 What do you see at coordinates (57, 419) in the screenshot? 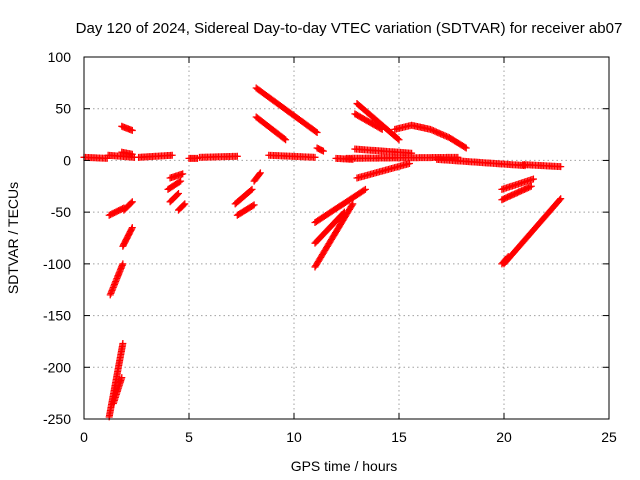
I see `y-tick-label: -250` at bounding box center [57, 419].